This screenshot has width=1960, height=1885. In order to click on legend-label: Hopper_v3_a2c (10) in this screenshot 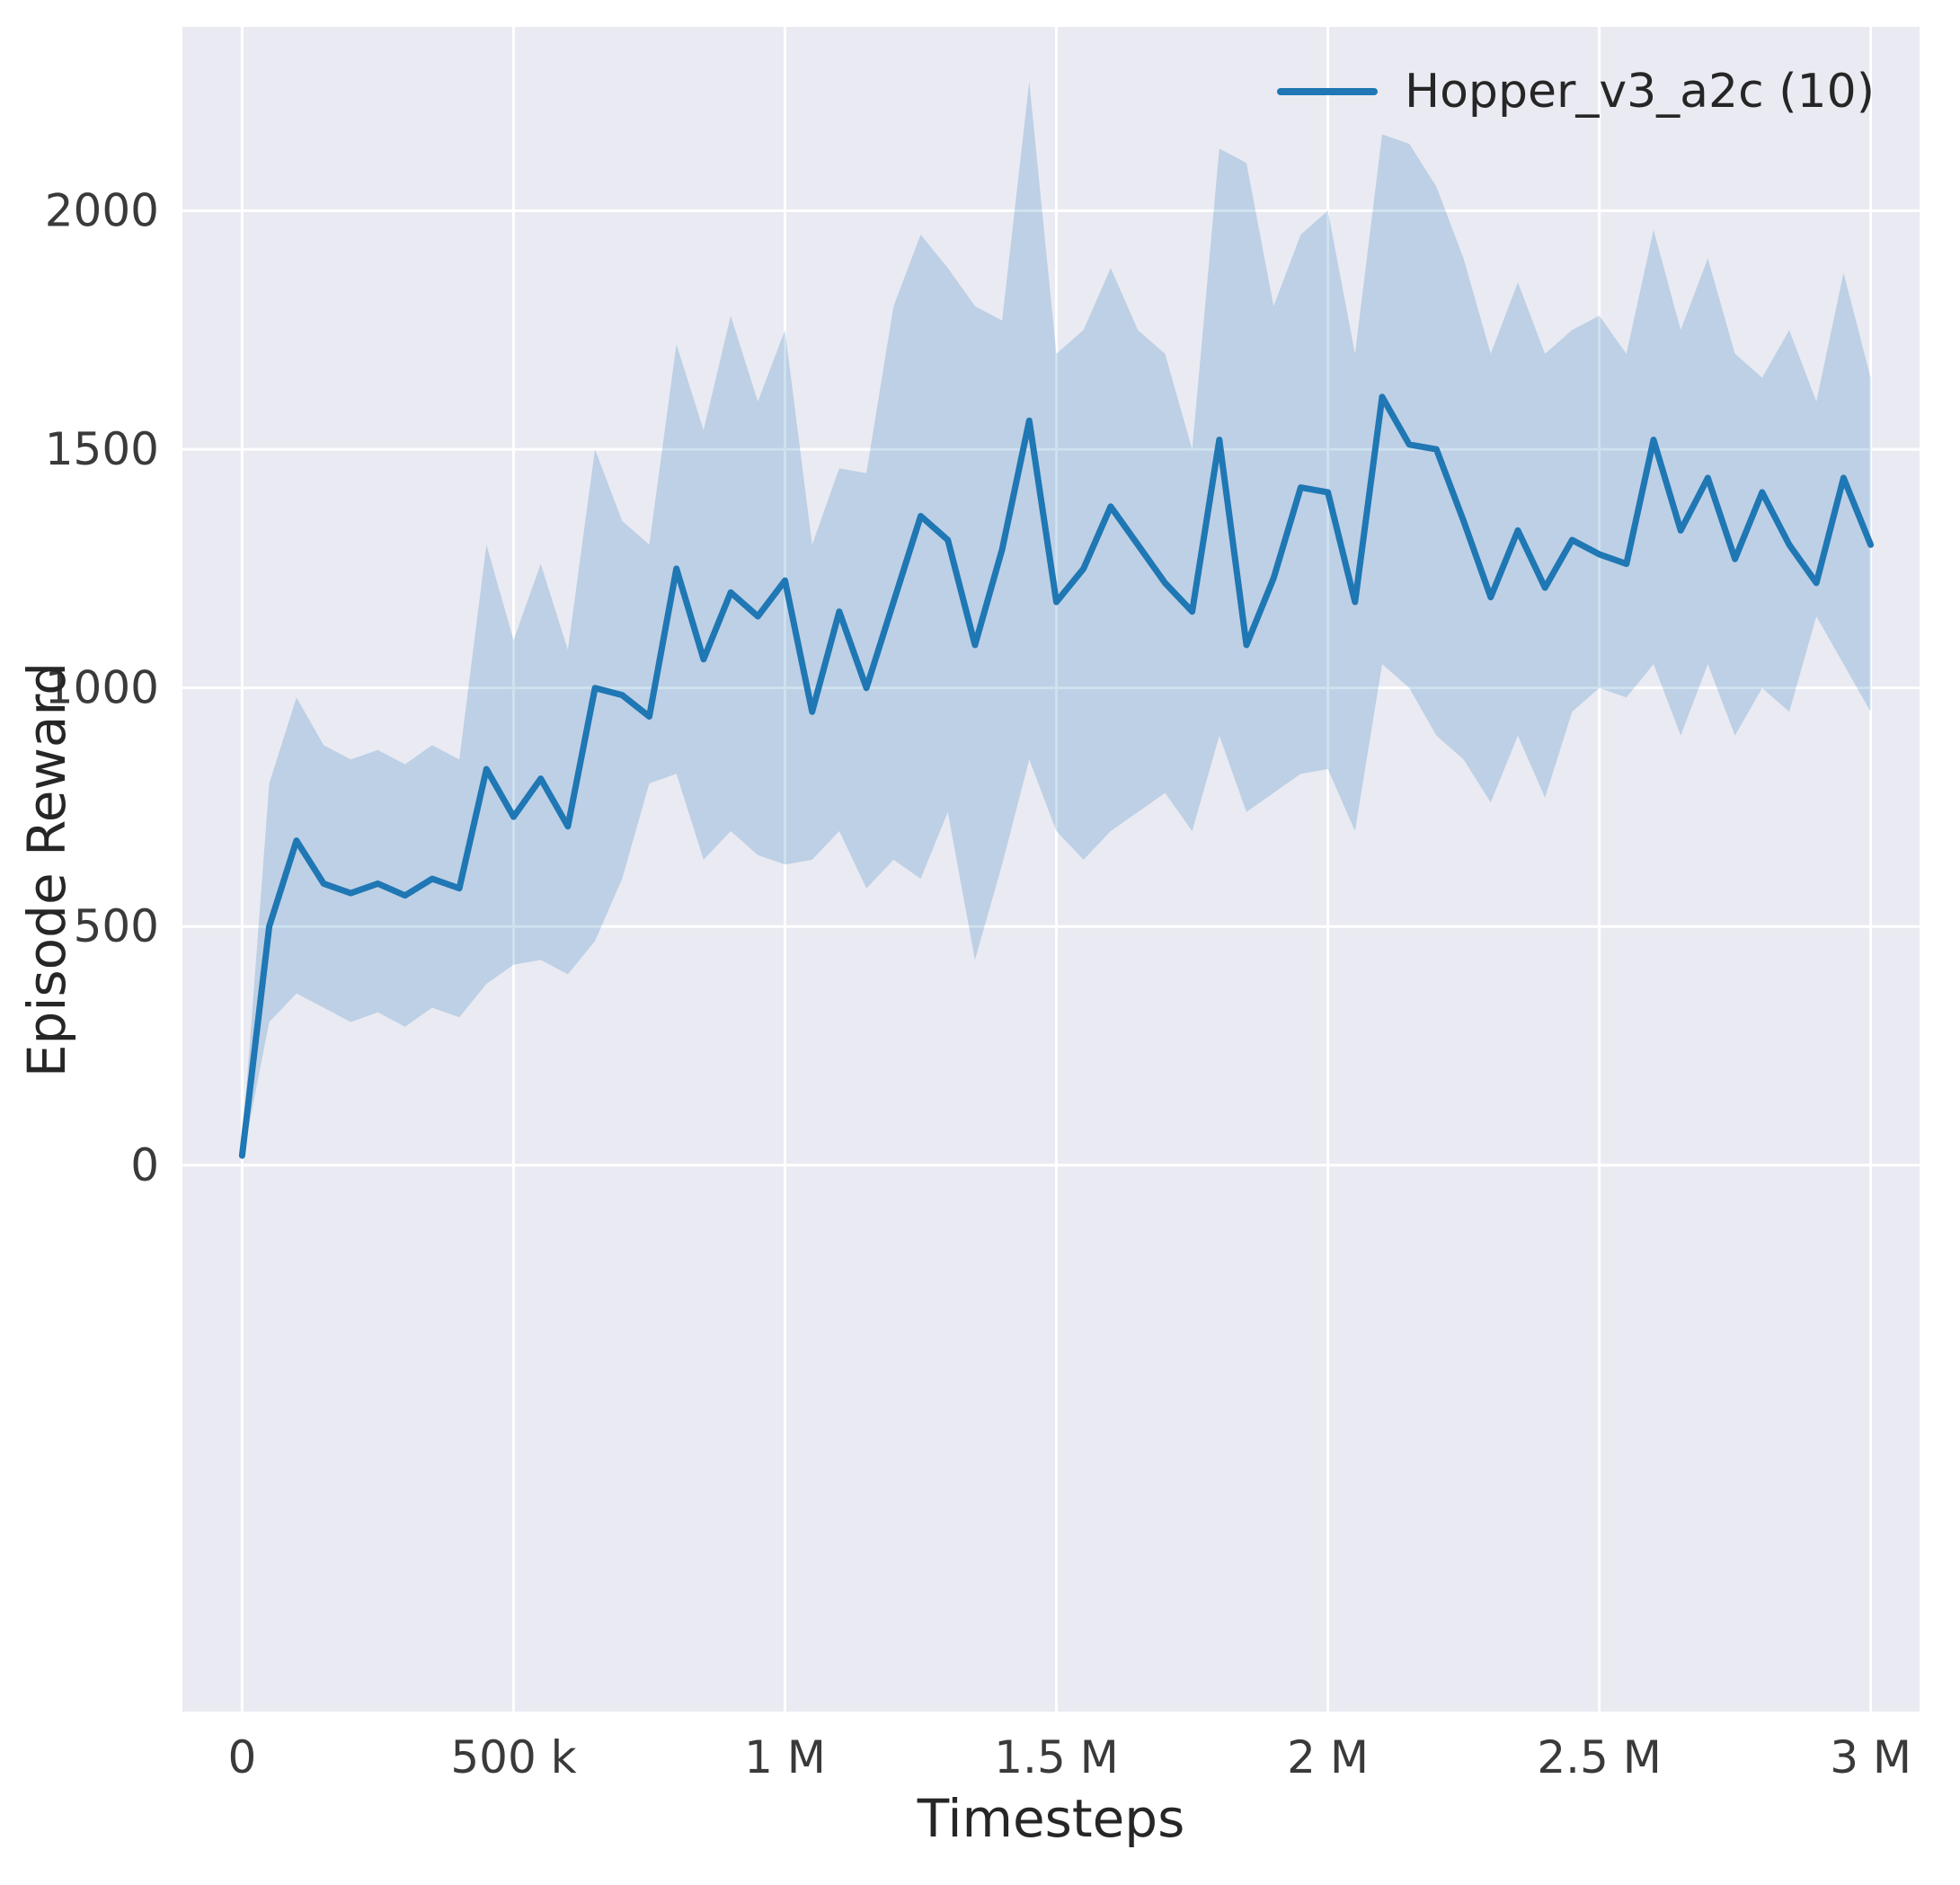, I will do `click(1640, 92)`.